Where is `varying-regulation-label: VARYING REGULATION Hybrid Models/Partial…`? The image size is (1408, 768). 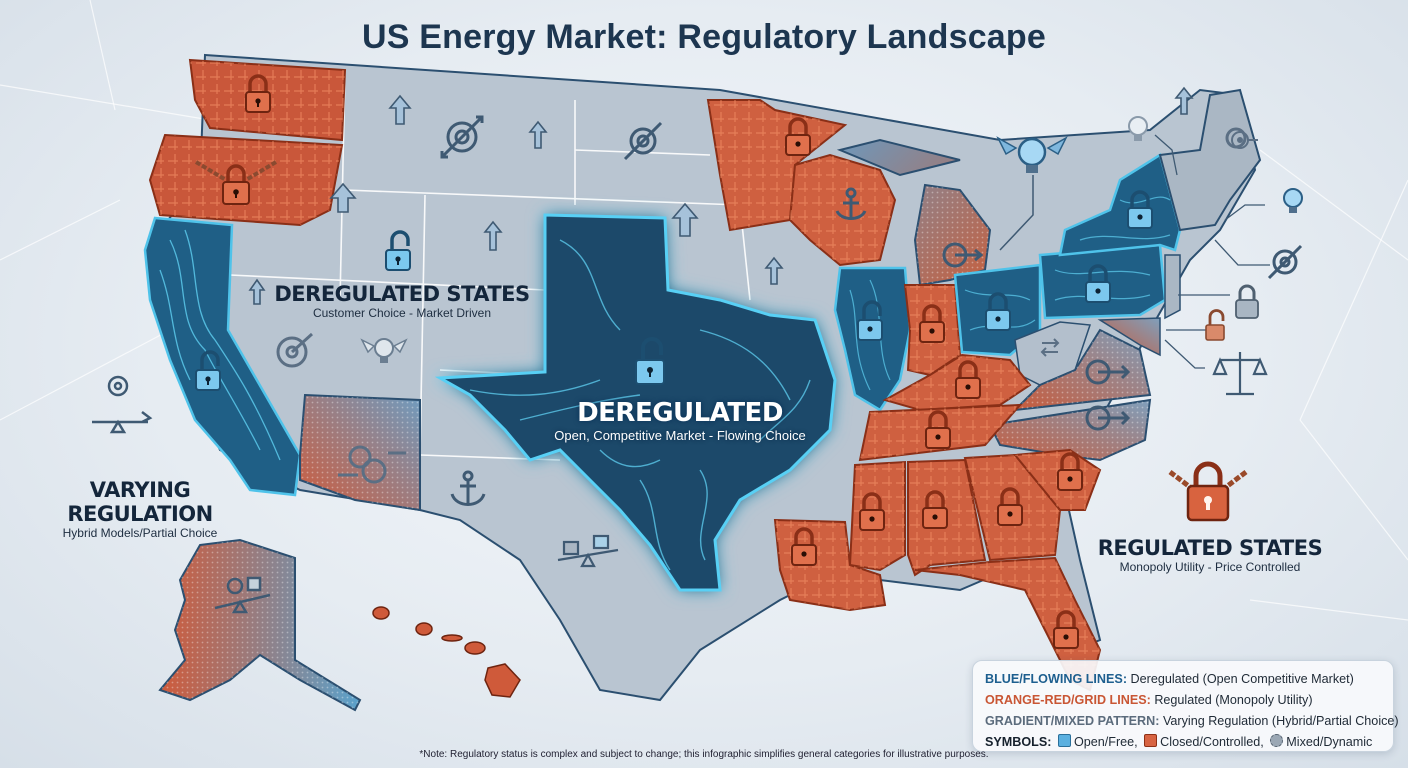
varying-regulation-label: VARYING REGULATION Hybrid Models/Partial… is located at coordinates (140, 509).